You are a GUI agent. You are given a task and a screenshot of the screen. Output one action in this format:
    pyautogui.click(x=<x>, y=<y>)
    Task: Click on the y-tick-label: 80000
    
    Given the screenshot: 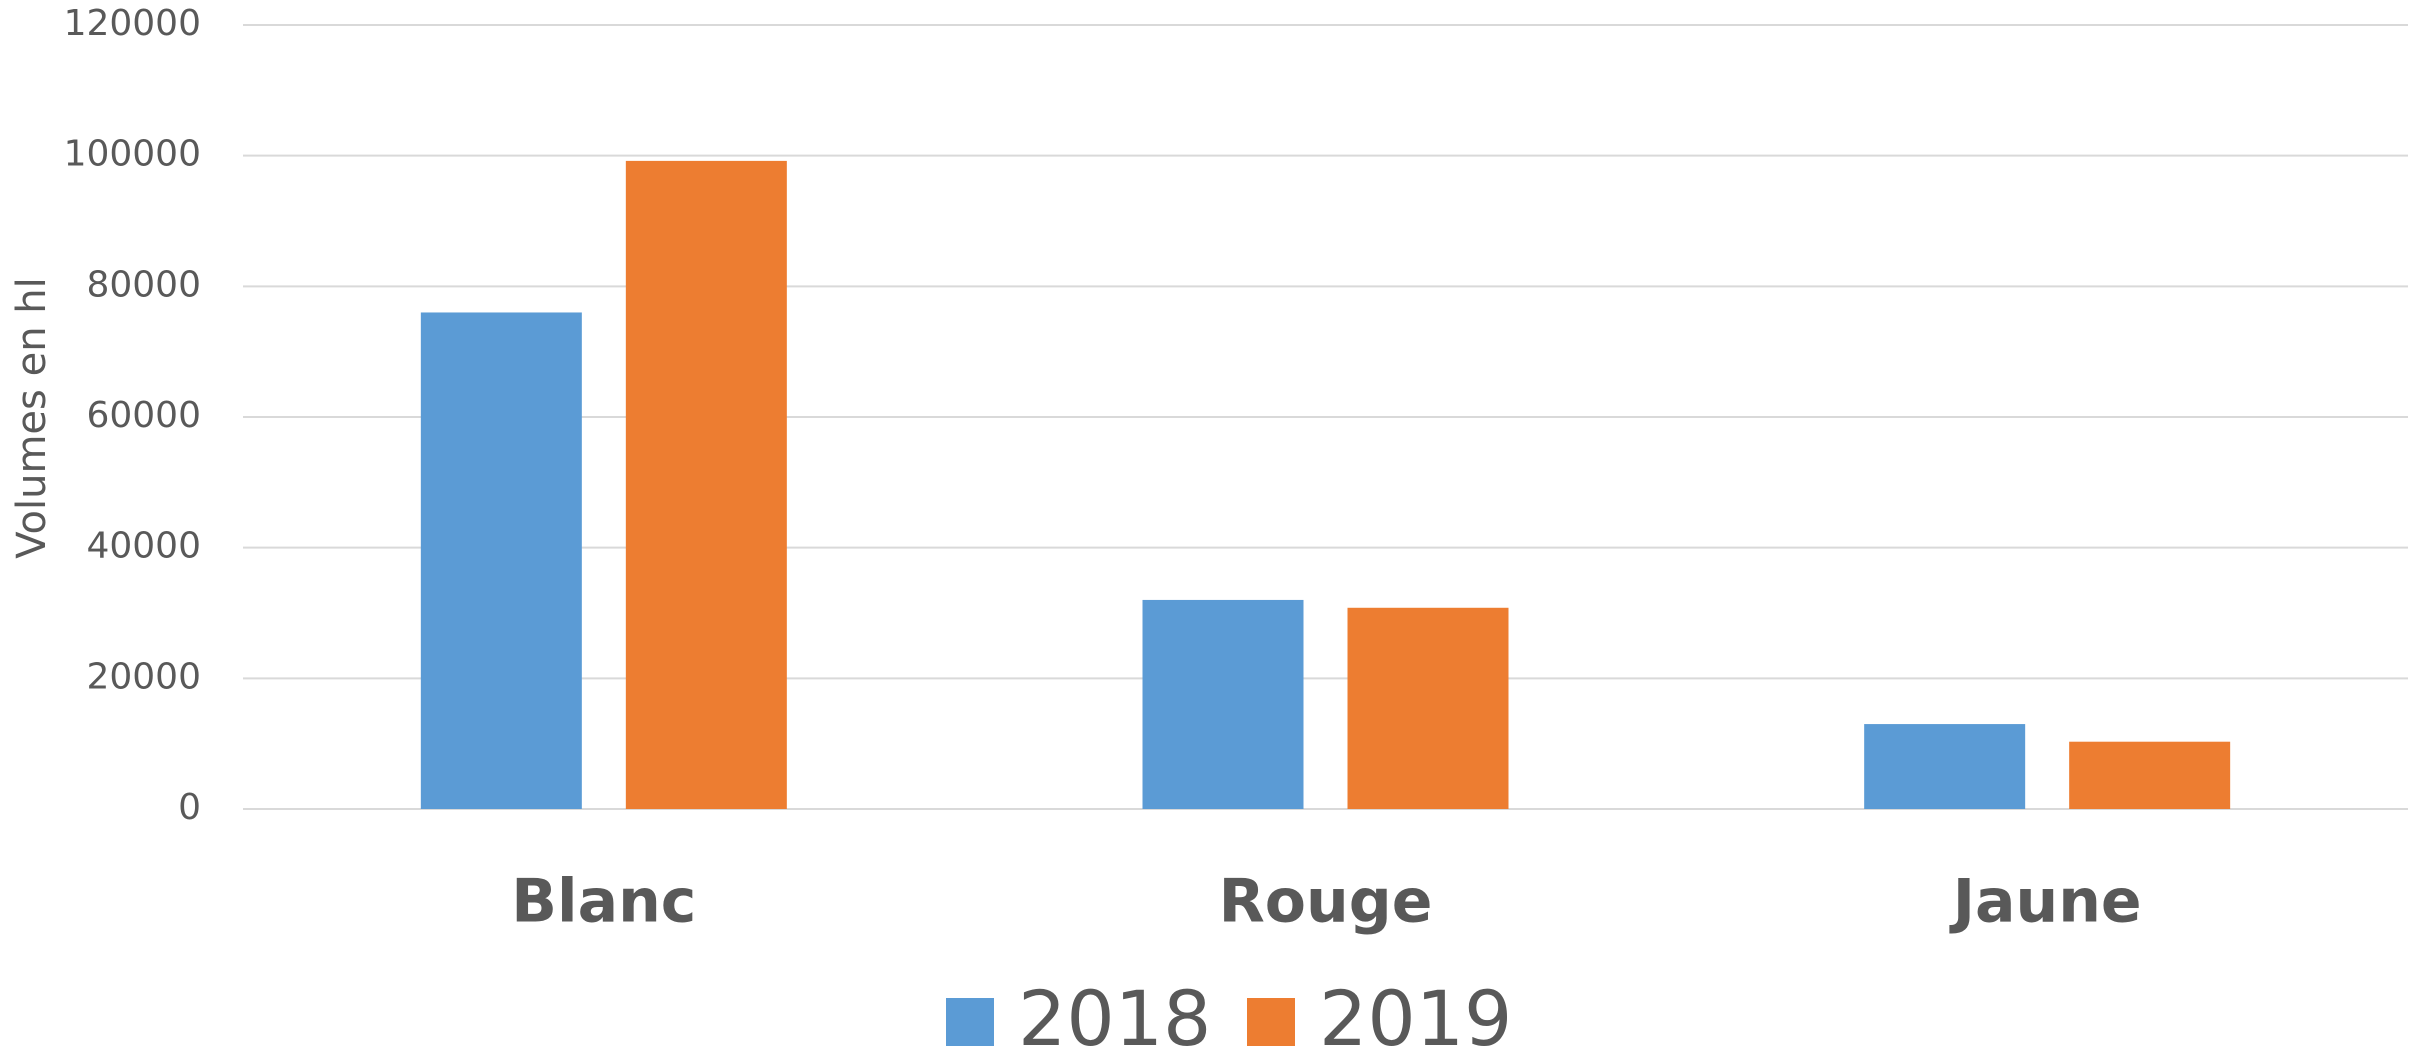 What is the action you would take?
    pyautogui.click(x=143, y=284)
    